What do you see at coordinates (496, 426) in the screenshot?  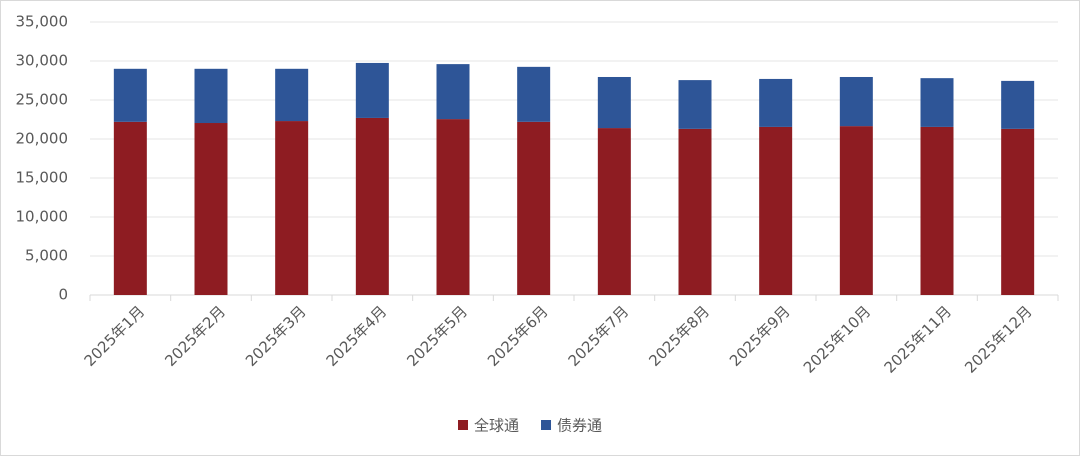 I see `legend-label: 全球通` at bounding box center [496, 426].